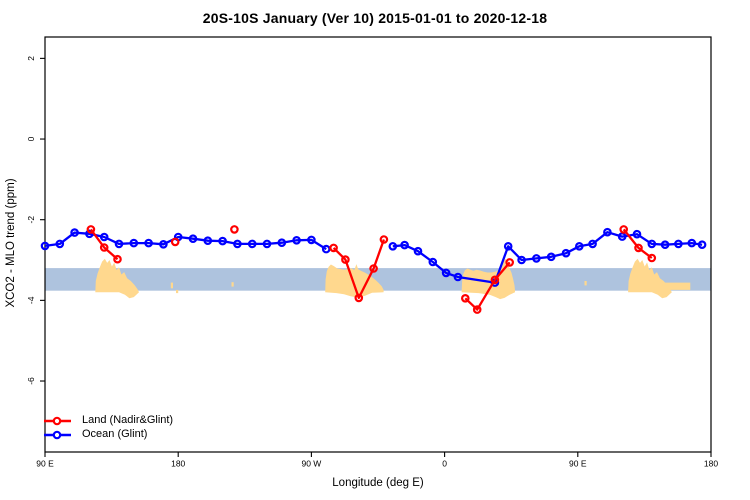  Describe the element at coordinates (31, 220) in the screenshot. I see `y-tick-label: -2` at that location.